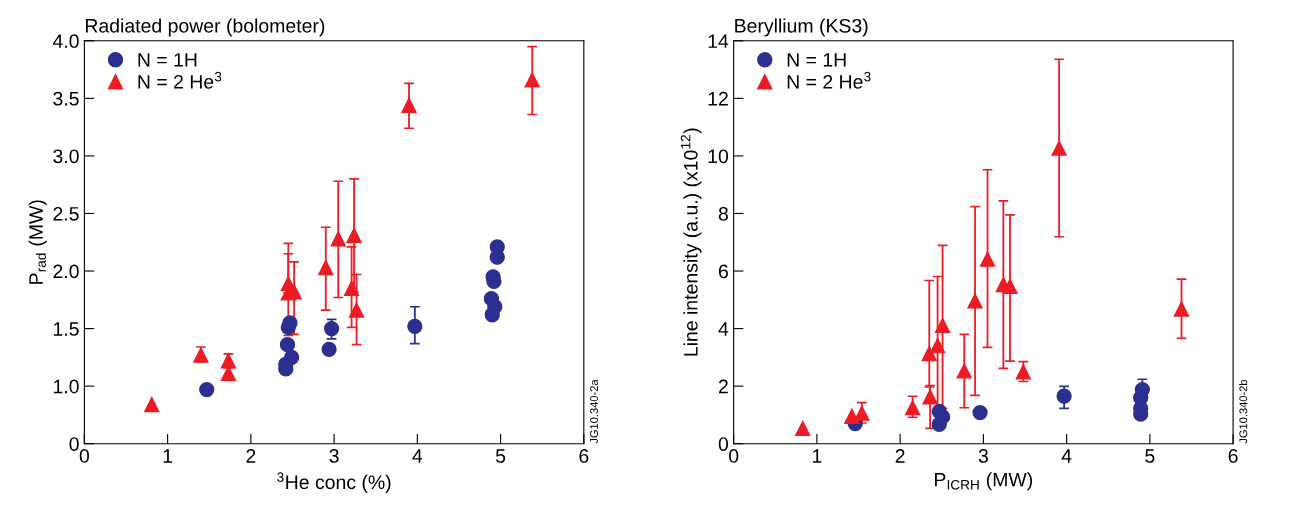 The height and width of the screenshot is (510, 1298). Describe the element at coordinates (66, 329) in the screenshot. I see `y-tick-label: 1.5` at that location.